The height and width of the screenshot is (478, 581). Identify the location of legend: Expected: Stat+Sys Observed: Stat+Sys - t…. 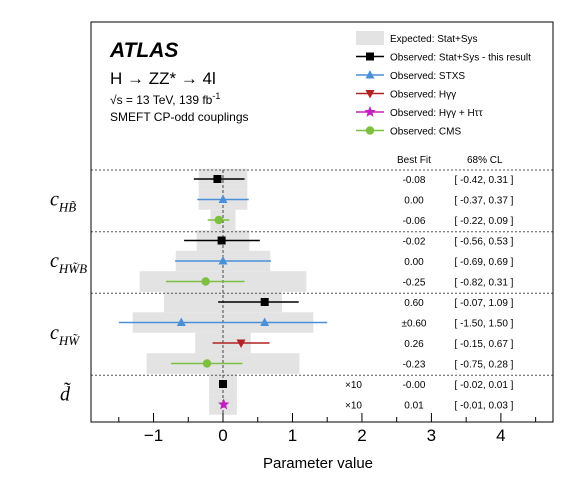
(443, 84).